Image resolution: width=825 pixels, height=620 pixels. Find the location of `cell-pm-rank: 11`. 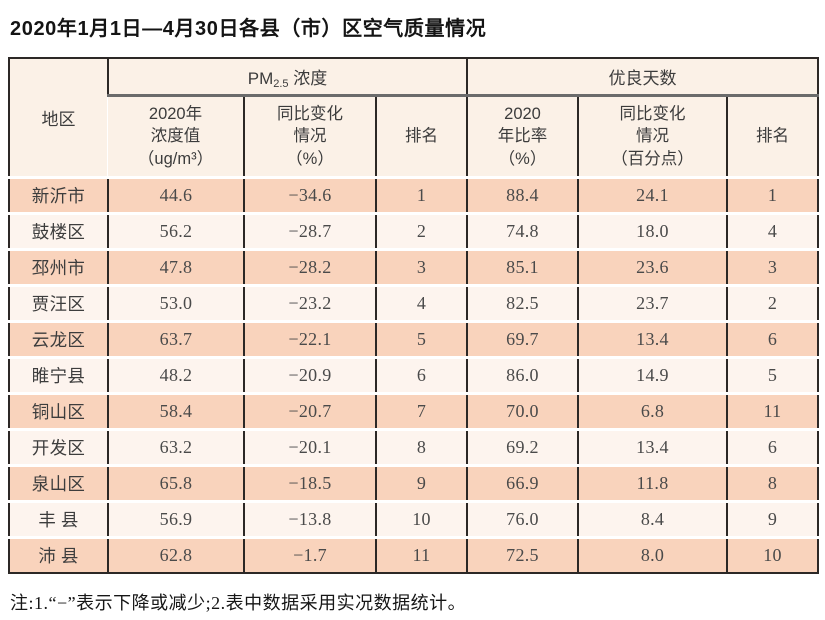

cell-pm-rank: 11 is located at coordinates (421, 554).